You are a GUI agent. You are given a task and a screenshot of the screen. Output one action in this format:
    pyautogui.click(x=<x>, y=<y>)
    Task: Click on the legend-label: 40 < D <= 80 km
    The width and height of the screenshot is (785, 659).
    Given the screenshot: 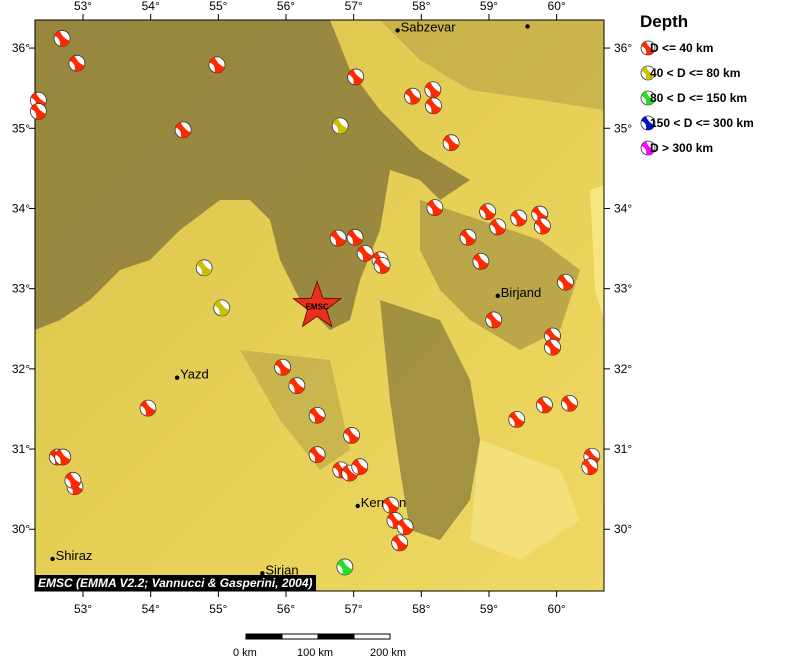 What is the action you would take?
    pyautogui.click(x=695, y=73)
    